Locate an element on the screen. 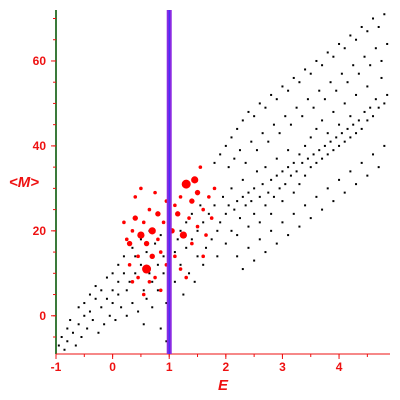  y-tick-label: 0 is located at coordinates (42, 316).